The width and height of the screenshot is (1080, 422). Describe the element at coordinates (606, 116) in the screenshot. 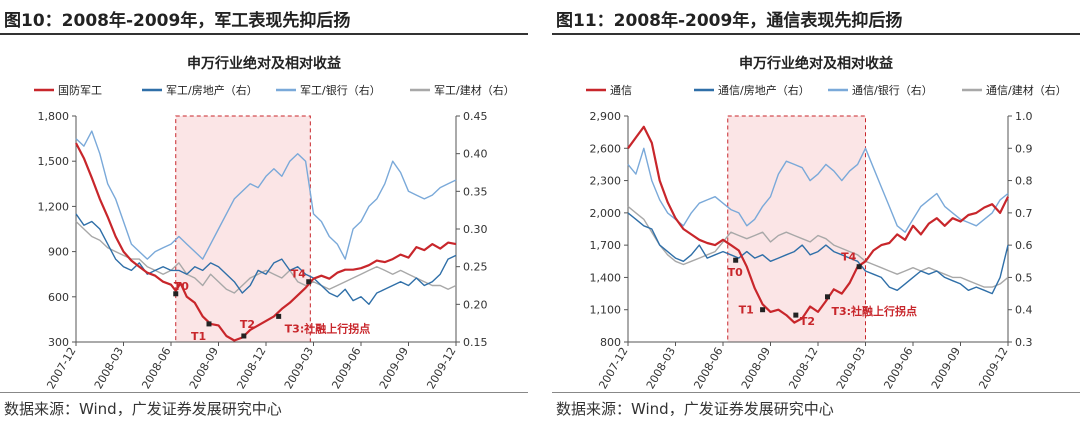

I see `y-left-tick-label: 2,900` at that location.